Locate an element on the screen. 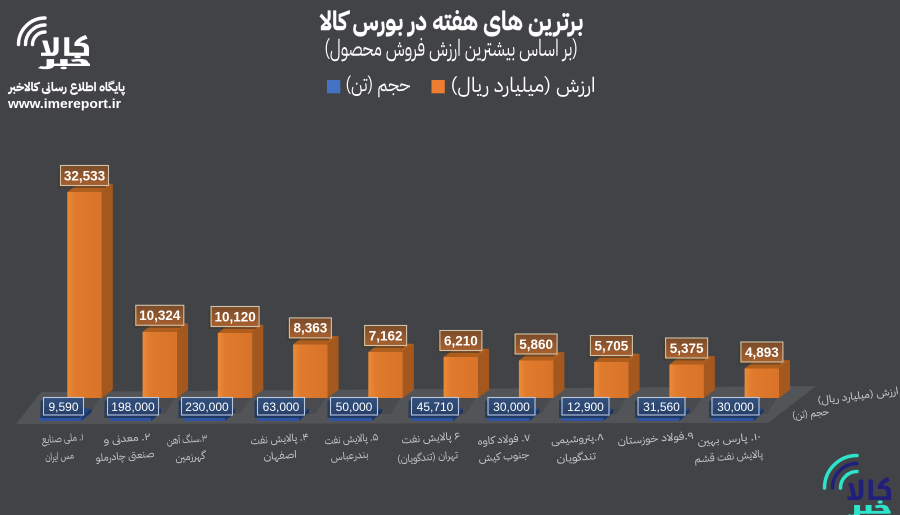  svg-text: 10,120 is located at coordinates (234, 316).